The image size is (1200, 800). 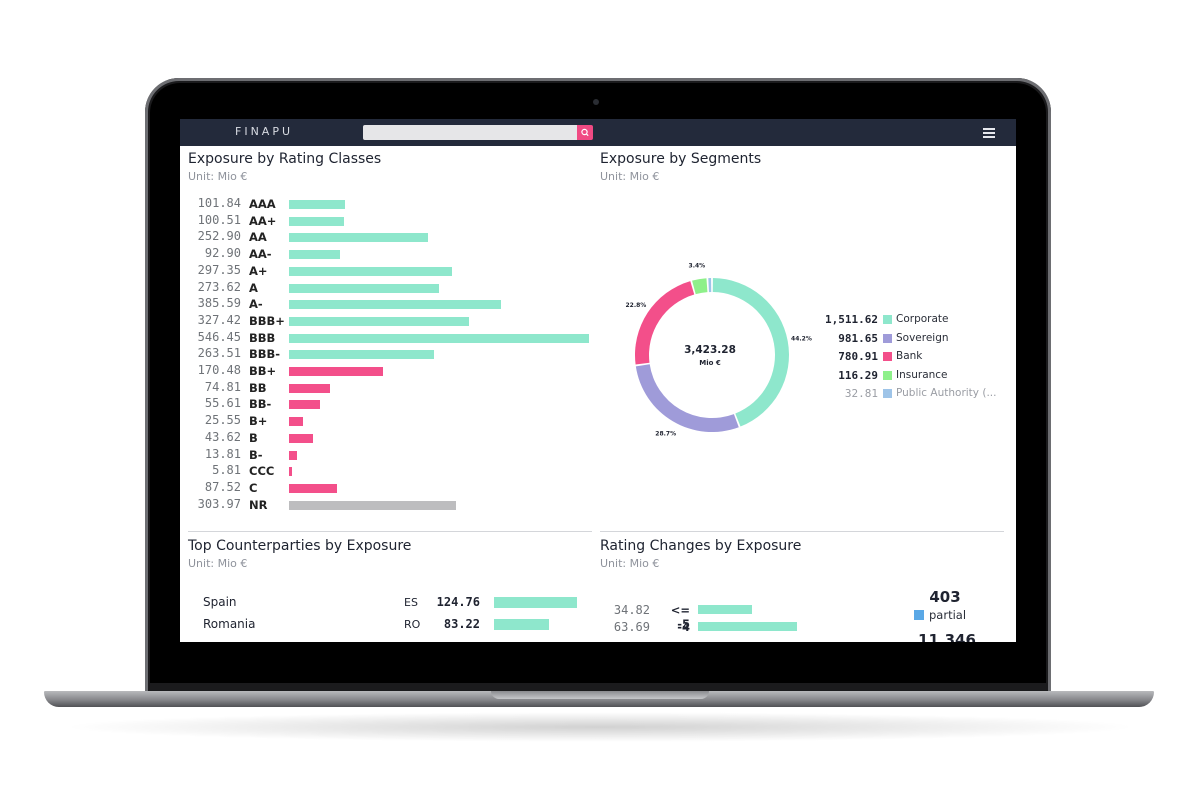 I want to click on rating-row-value: 100.51, so click(x=219, y=219).